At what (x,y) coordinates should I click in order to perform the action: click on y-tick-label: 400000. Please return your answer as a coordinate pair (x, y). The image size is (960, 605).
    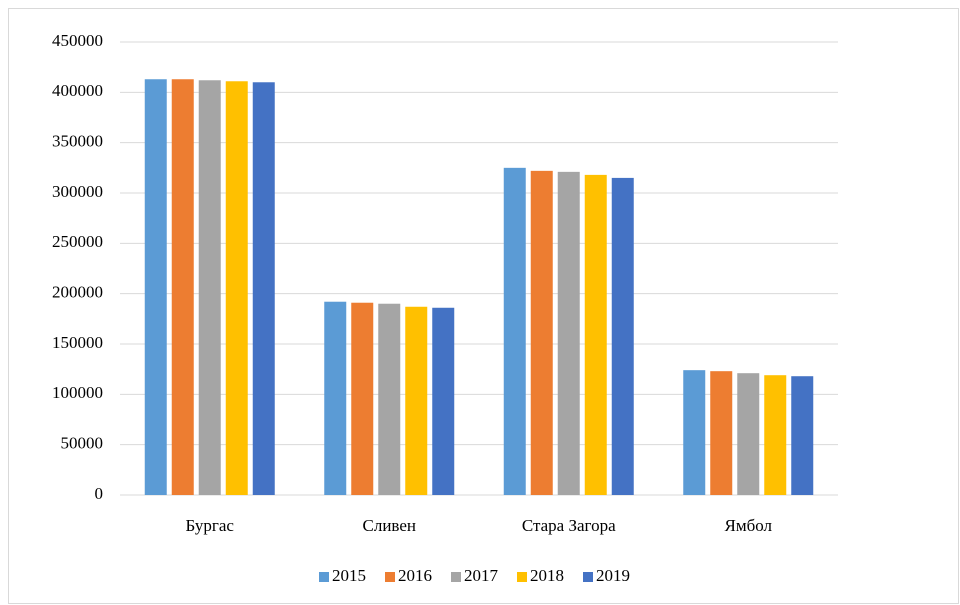
    Looking at the image, I should click on (77, 90).